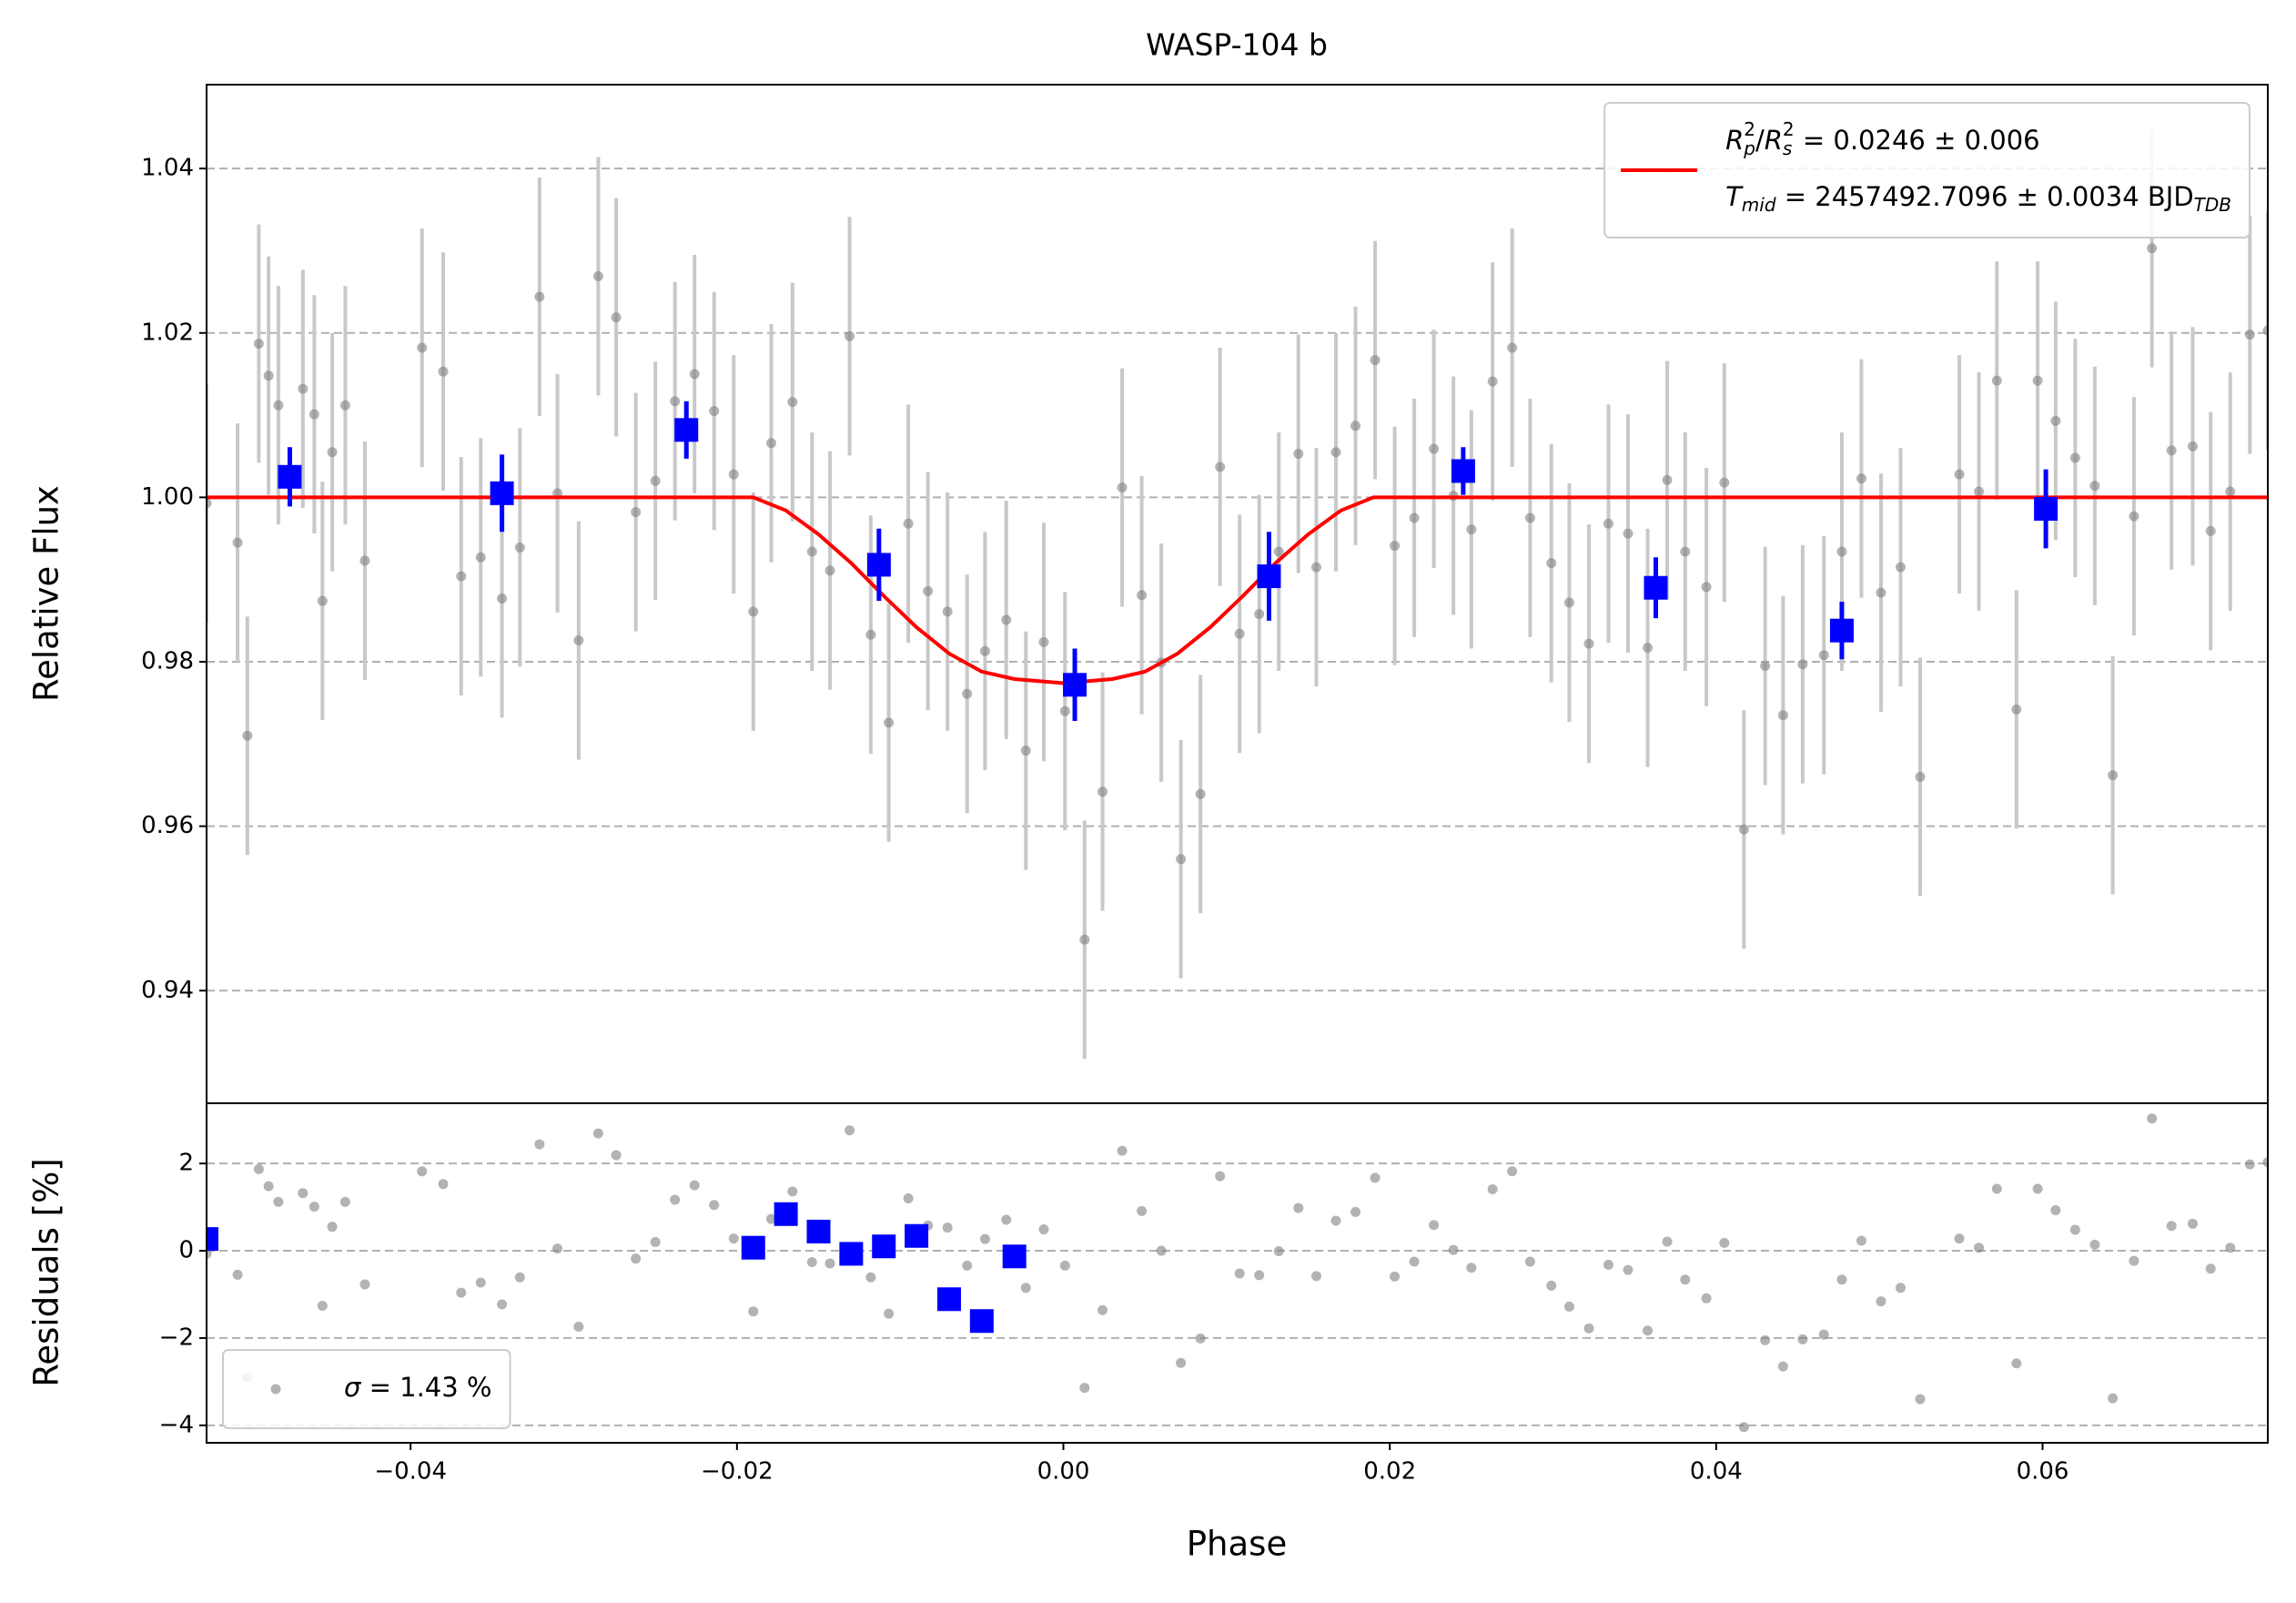 The width and height of the screenshot is (2296, 1603). I want to click on legend-text-part: σ, so click(353, 1387).